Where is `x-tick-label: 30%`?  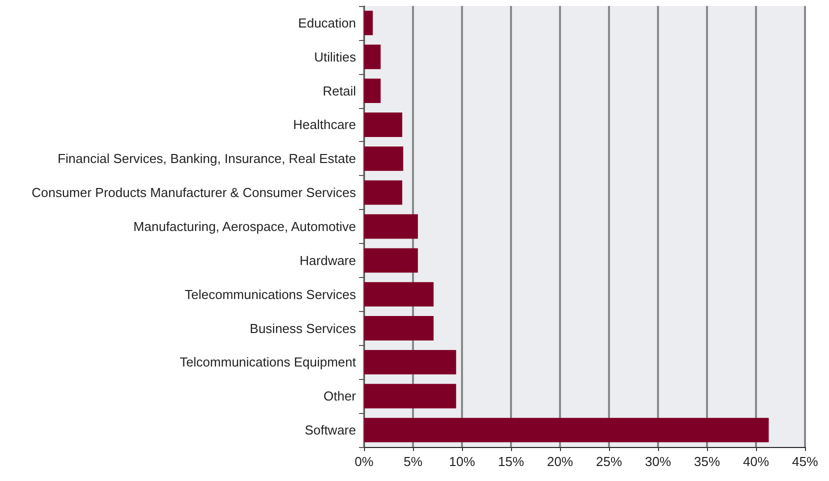
x-tick-label: 30% is located at coordinates (658, 461).